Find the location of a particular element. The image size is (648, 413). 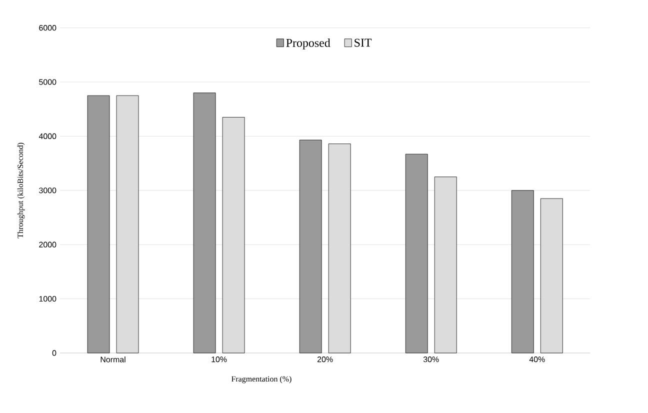

legend-label: Proposed is located at coordinates (308, 44).